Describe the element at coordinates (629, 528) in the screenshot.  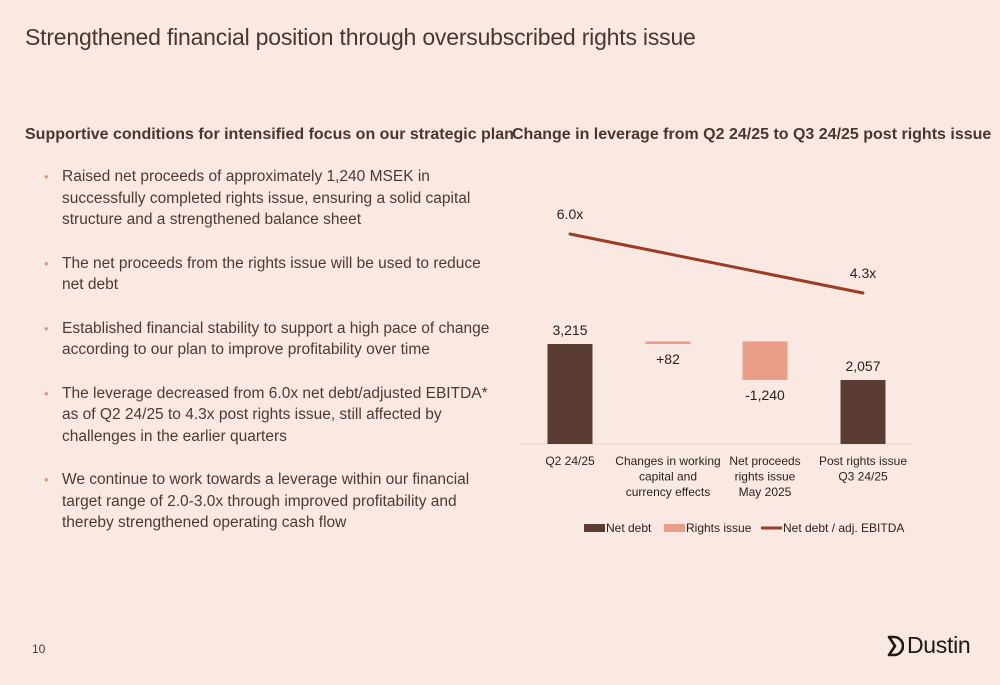
I see `legend-label: Net debt` at that location.